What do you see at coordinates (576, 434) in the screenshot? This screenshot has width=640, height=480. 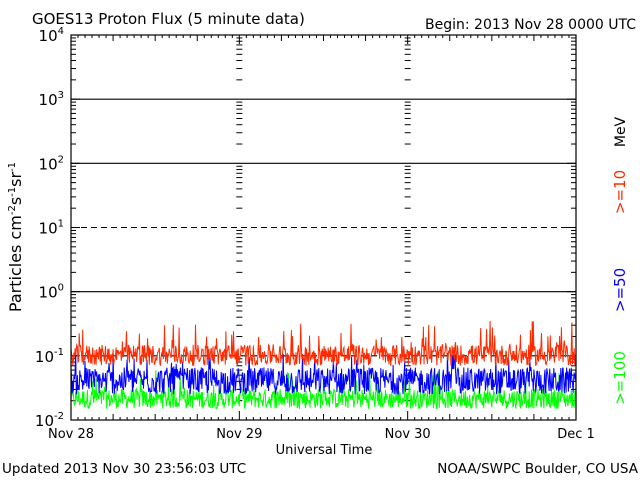 I see `x-tick-label: Dec 1` at bounding box center [576, 434].